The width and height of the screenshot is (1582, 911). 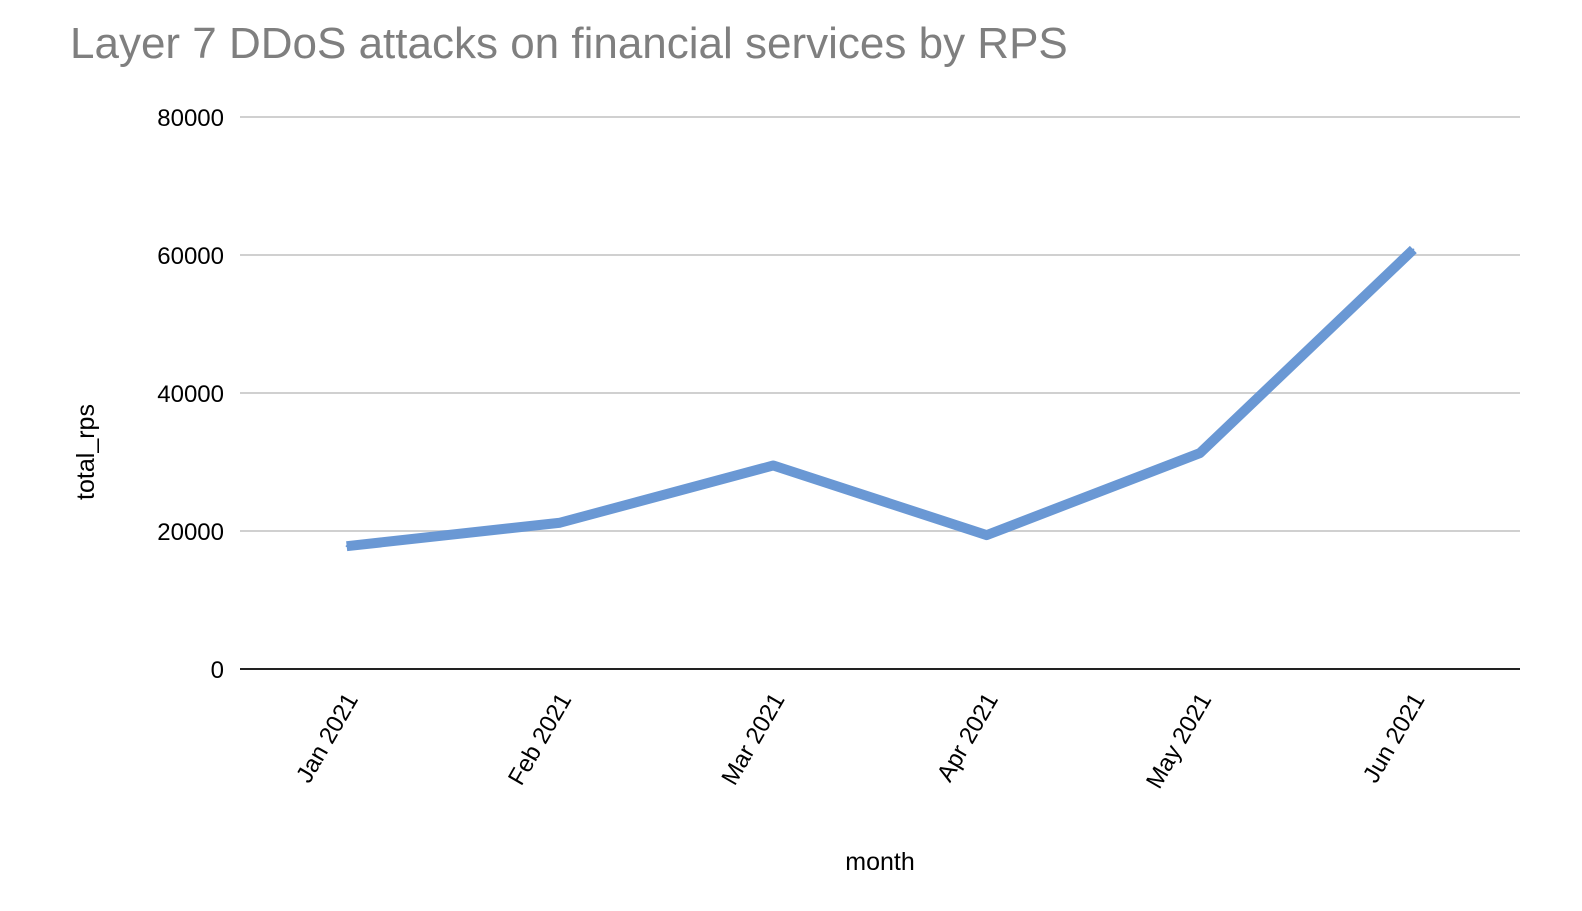 I want to click on x-tick-label: Mar 2021, so click(x=753, y=739).